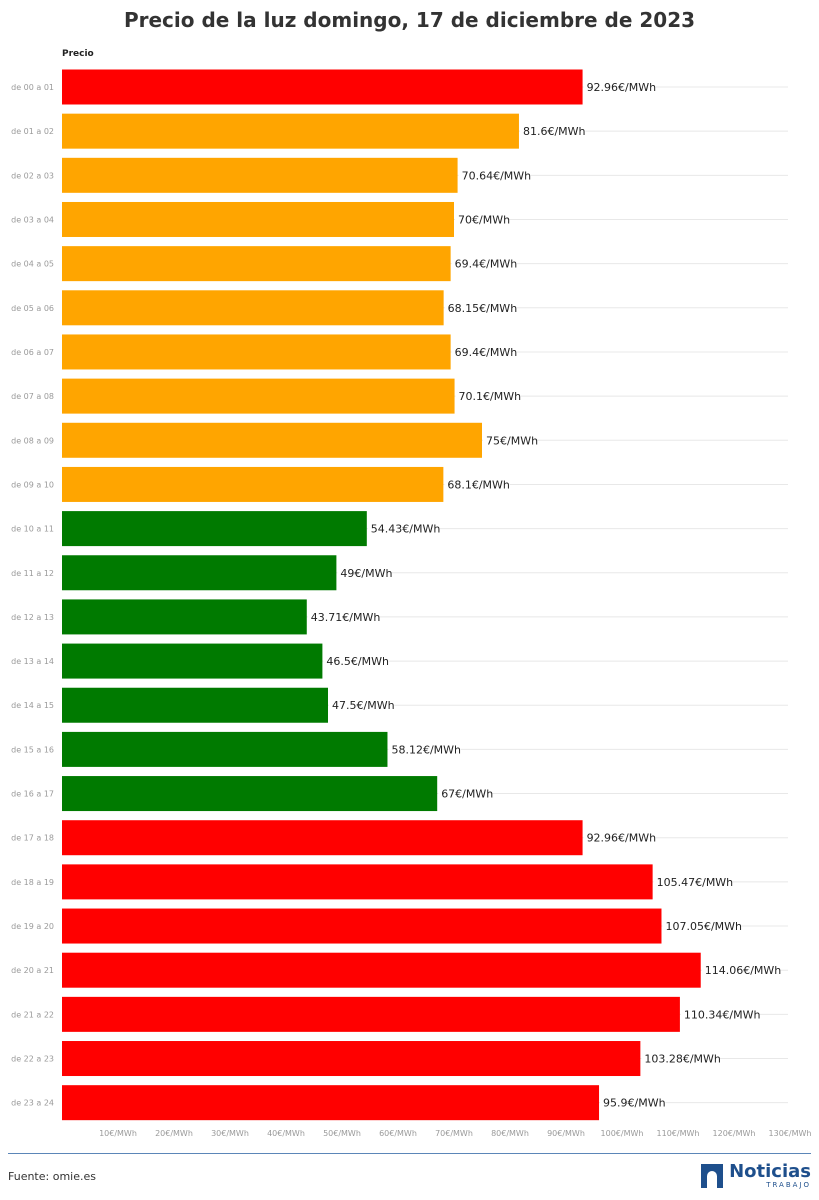 Image resolution: width=819 pixels, height=1200 pixels. What do you see at coordinates (695, 882) in the screenshot?
I see `data-label: 105.47€/MWh` at bounding box center [695, 882].